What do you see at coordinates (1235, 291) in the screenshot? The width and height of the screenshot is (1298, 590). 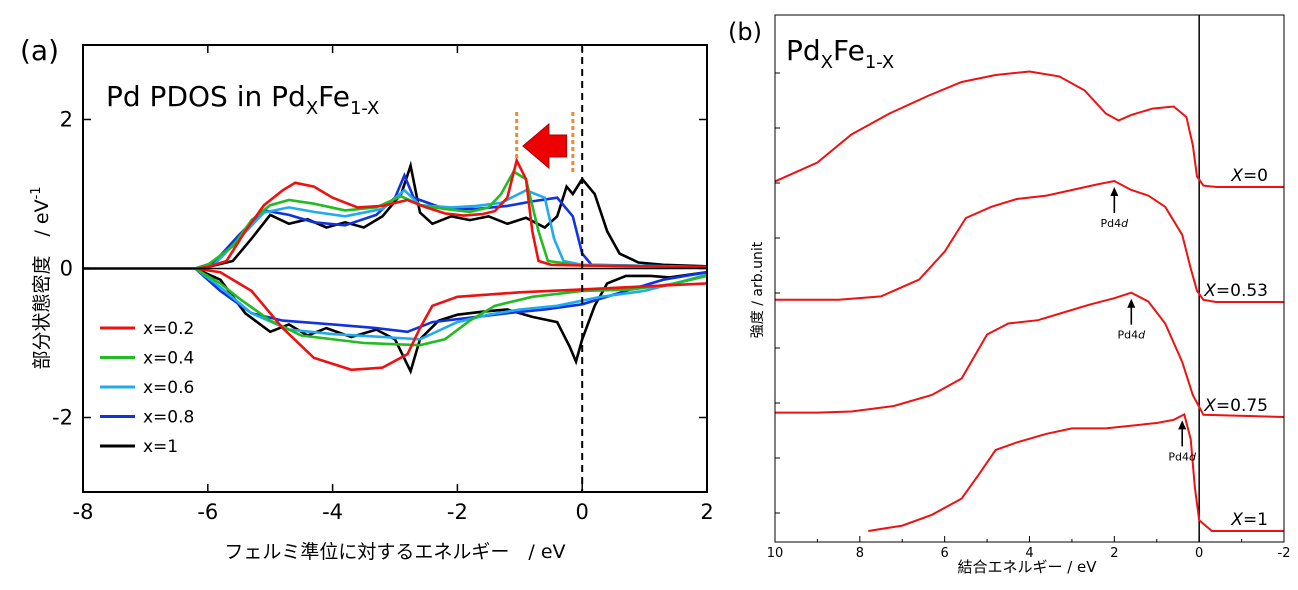 I see `spectrum-label: X=0.53` at bounding box center [1235, 291].